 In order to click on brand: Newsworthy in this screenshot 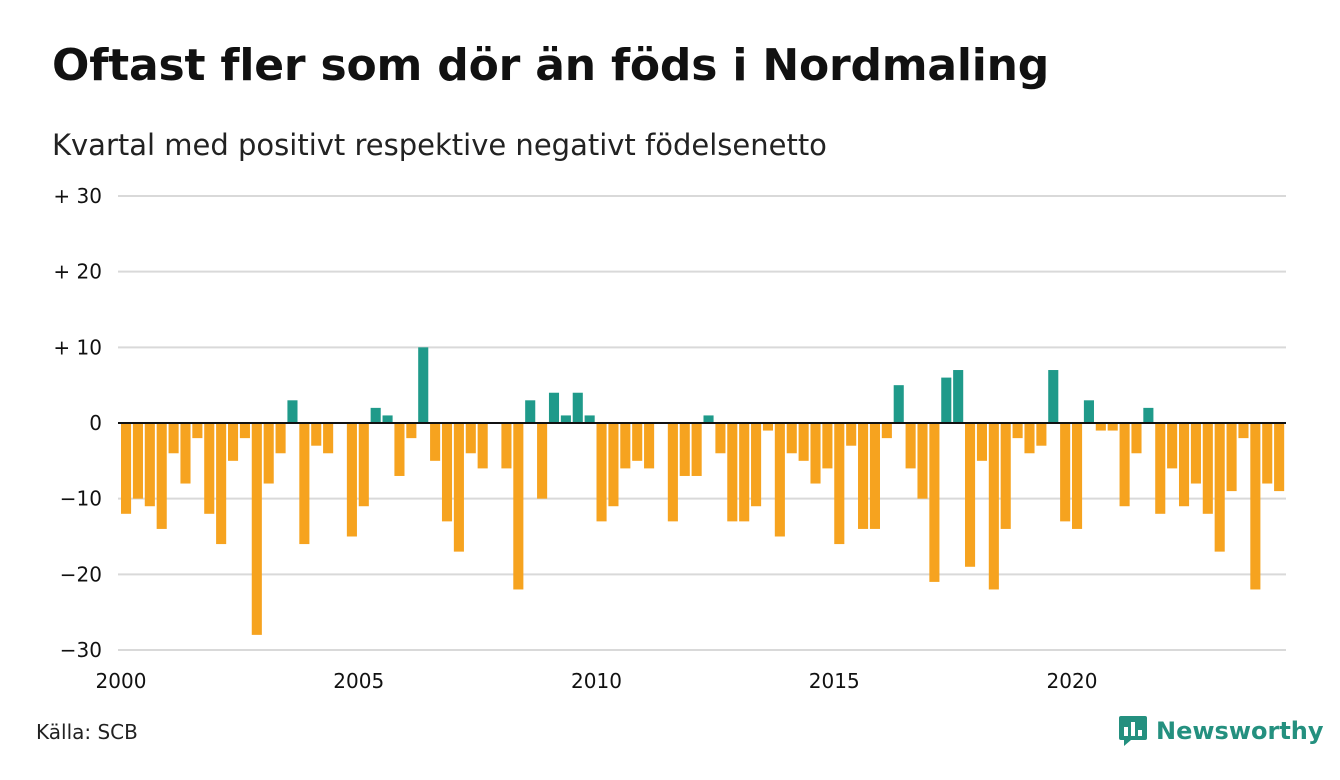, I will do `click(1221, 731)`.